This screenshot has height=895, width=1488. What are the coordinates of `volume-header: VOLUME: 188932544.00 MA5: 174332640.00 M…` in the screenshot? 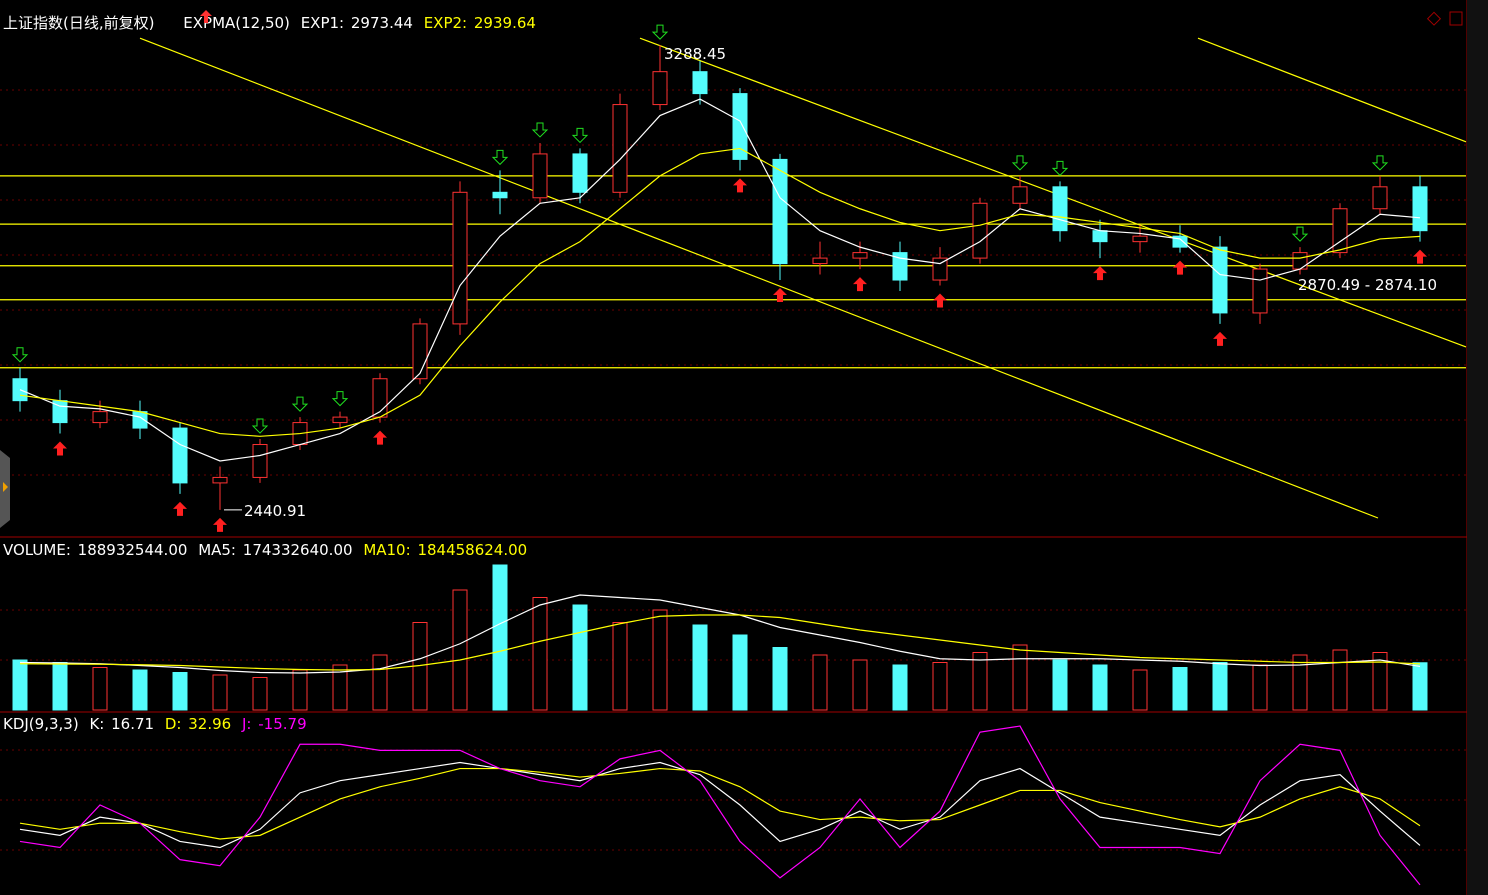 It's located at (265, 550).